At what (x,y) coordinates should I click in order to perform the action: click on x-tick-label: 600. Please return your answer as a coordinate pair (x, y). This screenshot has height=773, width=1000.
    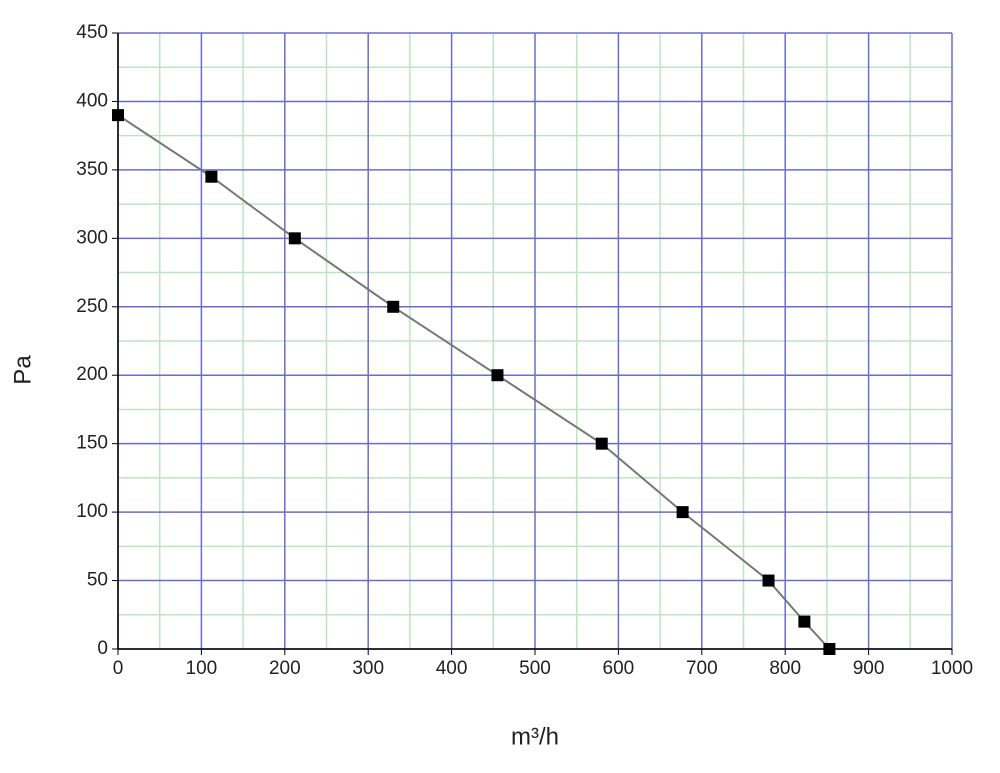
    Looking at the image, I should click on (619, 668).